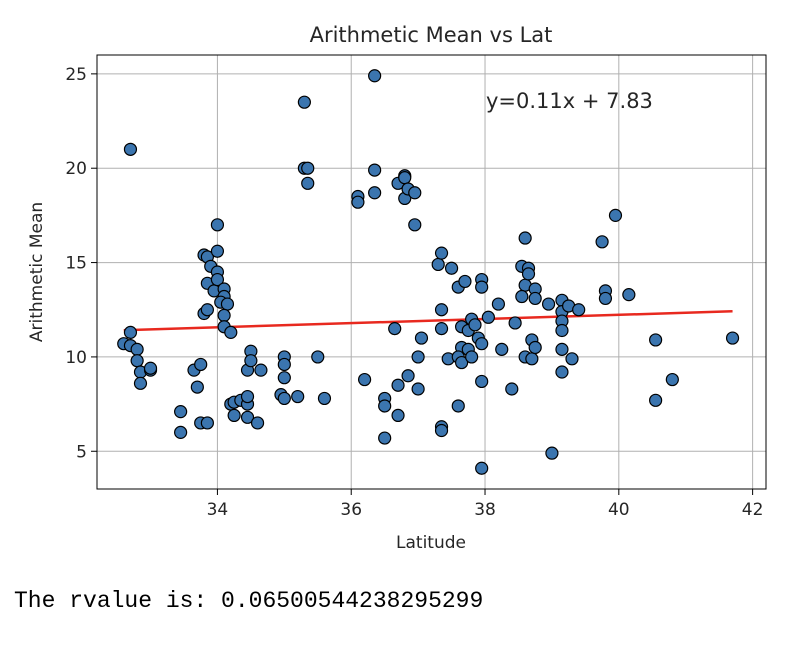 The height and width of the screenshot is (646, 794). I want to click on regression-layer, so click(428, 321).